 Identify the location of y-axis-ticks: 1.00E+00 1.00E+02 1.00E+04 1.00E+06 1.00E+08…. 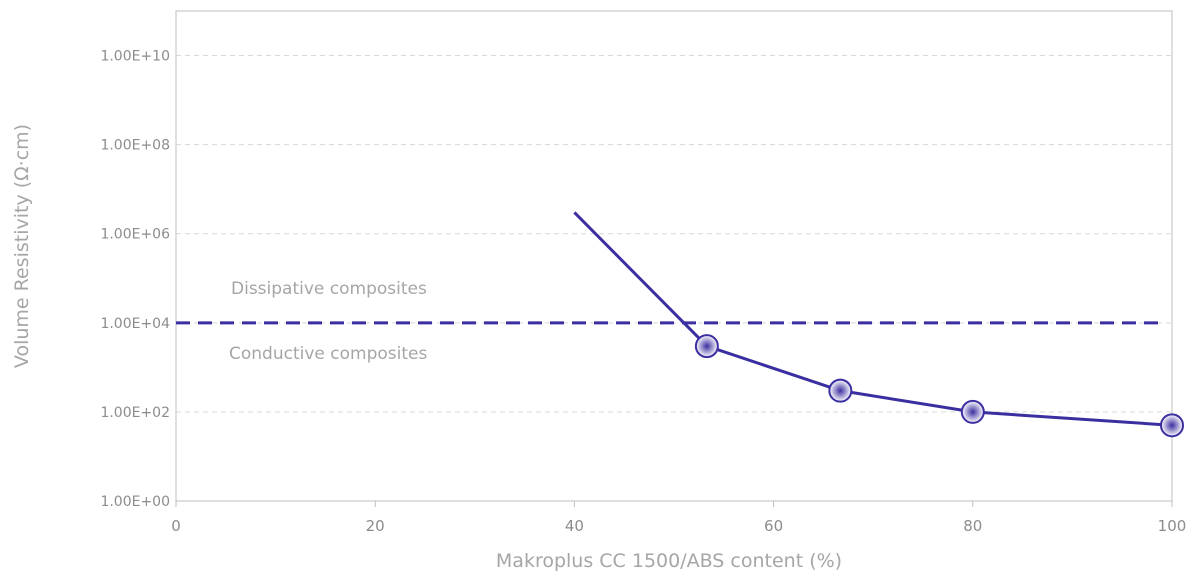
(135, 279).